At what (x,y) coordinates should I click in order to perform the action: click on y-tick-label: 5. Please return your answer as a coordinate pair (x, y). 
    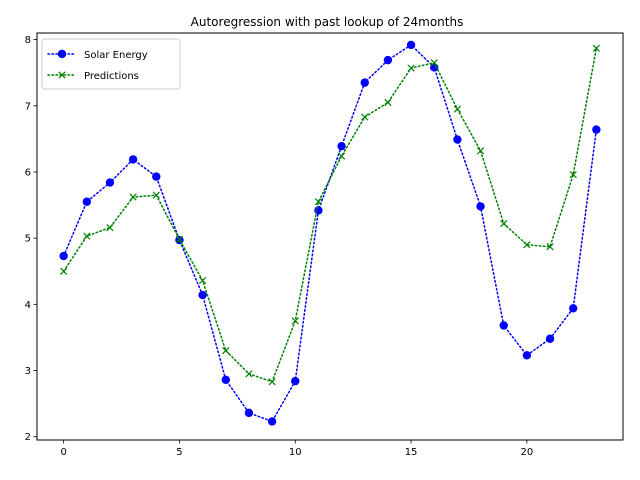
    Looking at the image, I should click on (28, 239).